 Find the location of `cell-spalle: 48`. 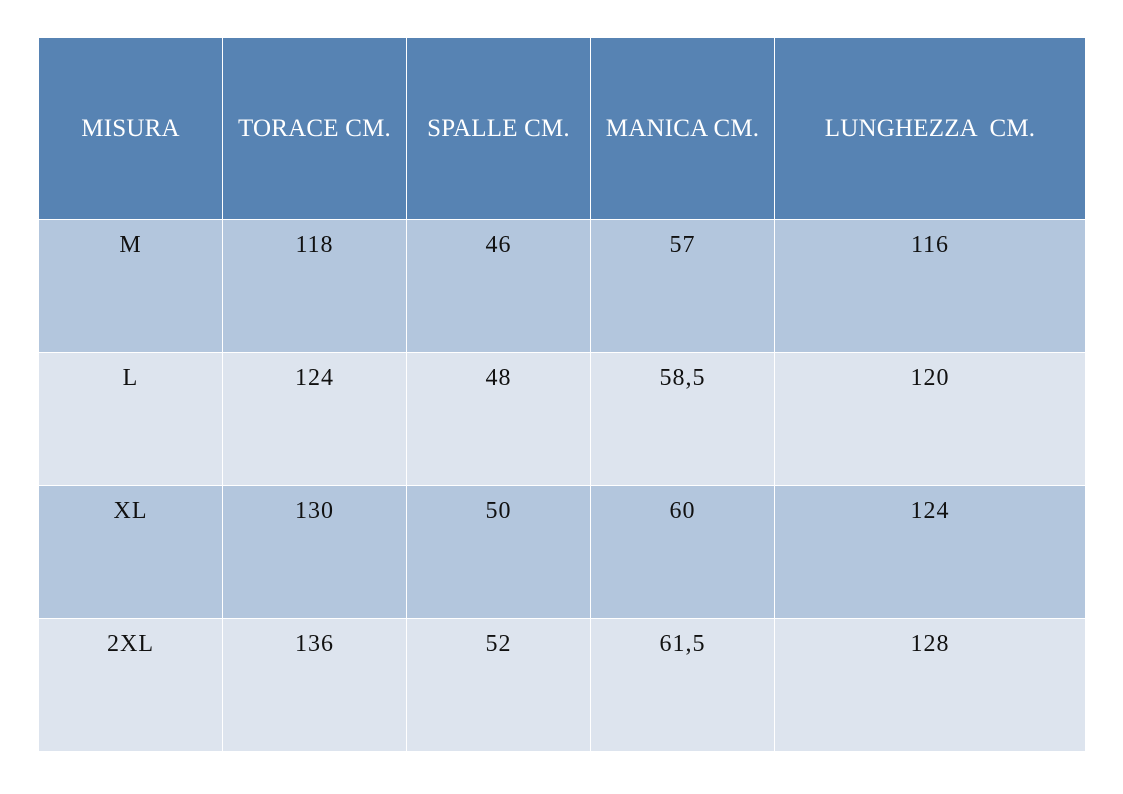

cell-spalle: 48 is located at coordinates (498, 419).